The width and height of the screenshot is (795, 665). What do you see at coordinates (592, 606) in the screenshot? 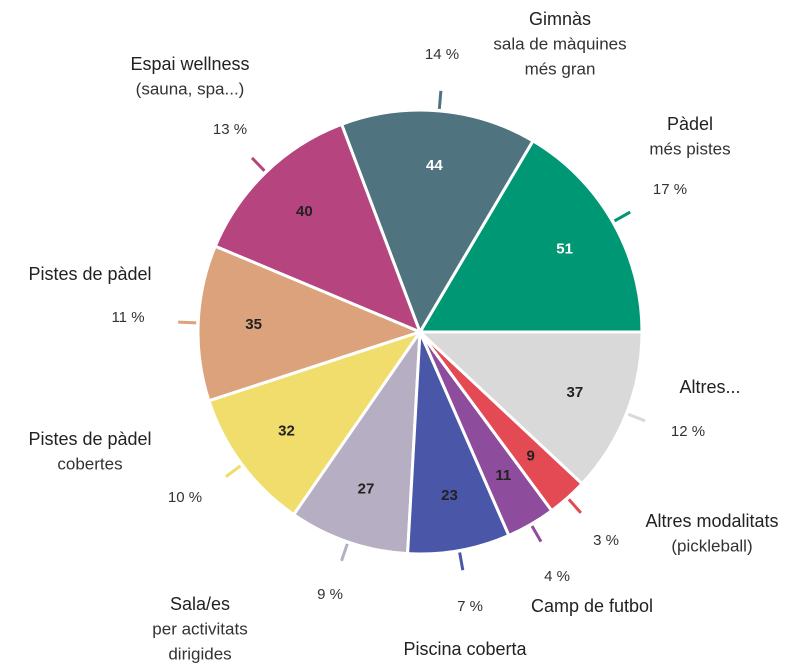
I see `category-label: Camp de futbol` at bounding box center [592, 606].